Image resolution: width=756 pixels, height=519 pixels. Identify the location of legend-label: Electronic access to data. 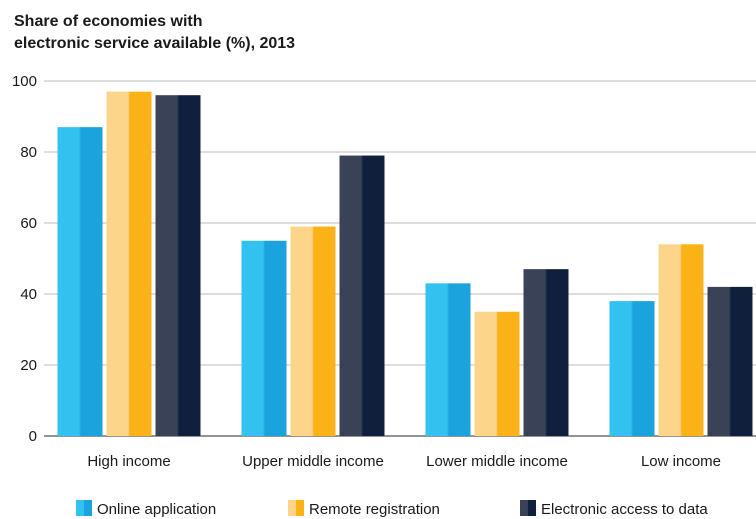
(624, 509).